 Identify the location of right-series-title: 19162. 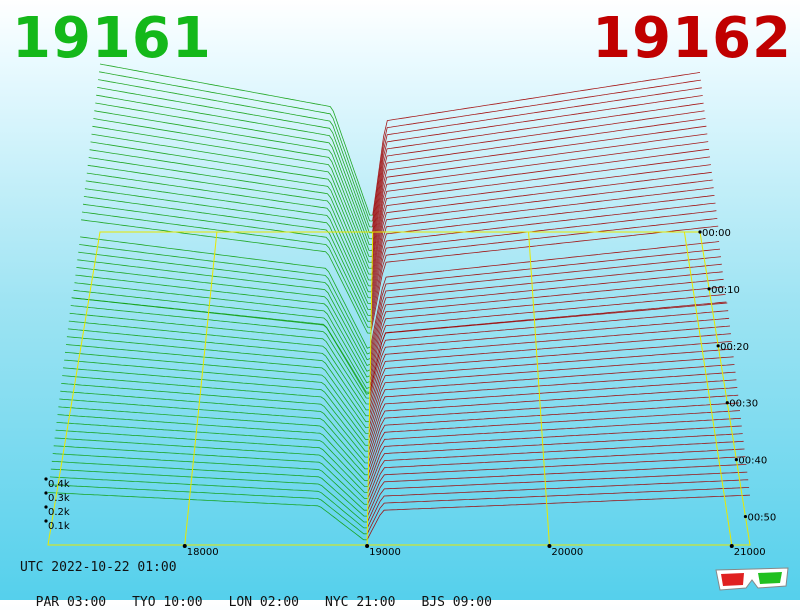
(692, 38).